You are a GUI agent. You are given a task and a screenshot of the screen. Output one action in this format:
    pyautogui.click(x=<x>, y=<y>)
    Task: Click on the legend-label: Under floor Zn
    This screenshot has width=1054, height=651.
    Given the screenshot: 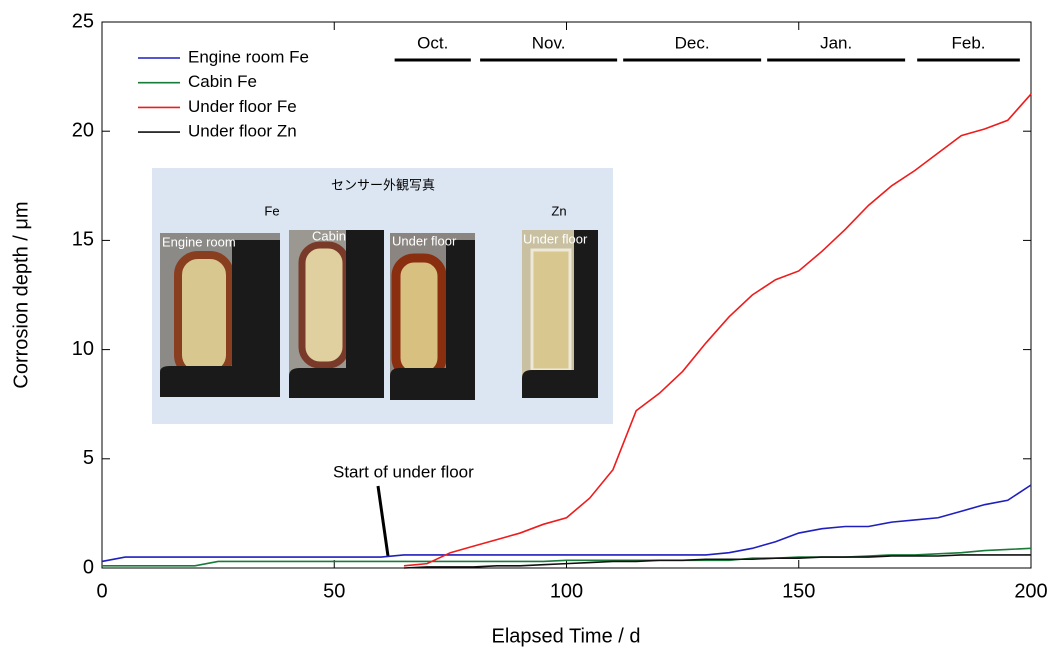 What is the action you would take?
    pyautogui.click(x=242, y=131)
    